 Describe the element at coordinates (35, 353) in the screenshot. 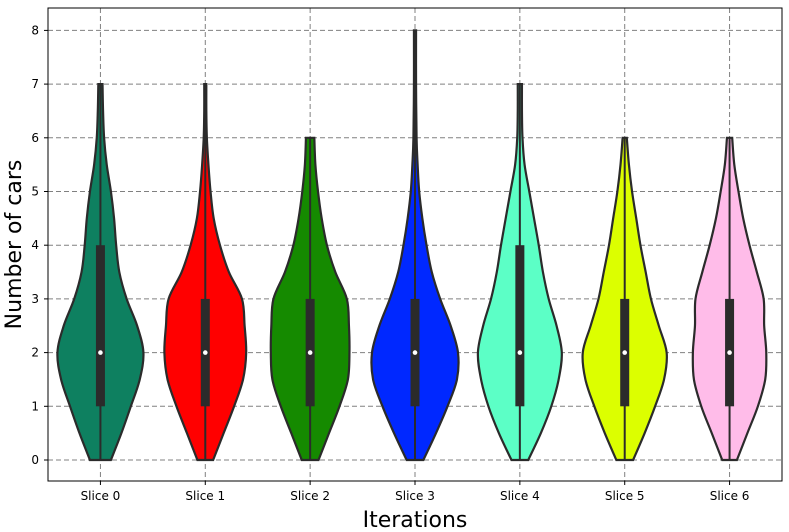

I see `y-tick-label-2: 2` at that location.